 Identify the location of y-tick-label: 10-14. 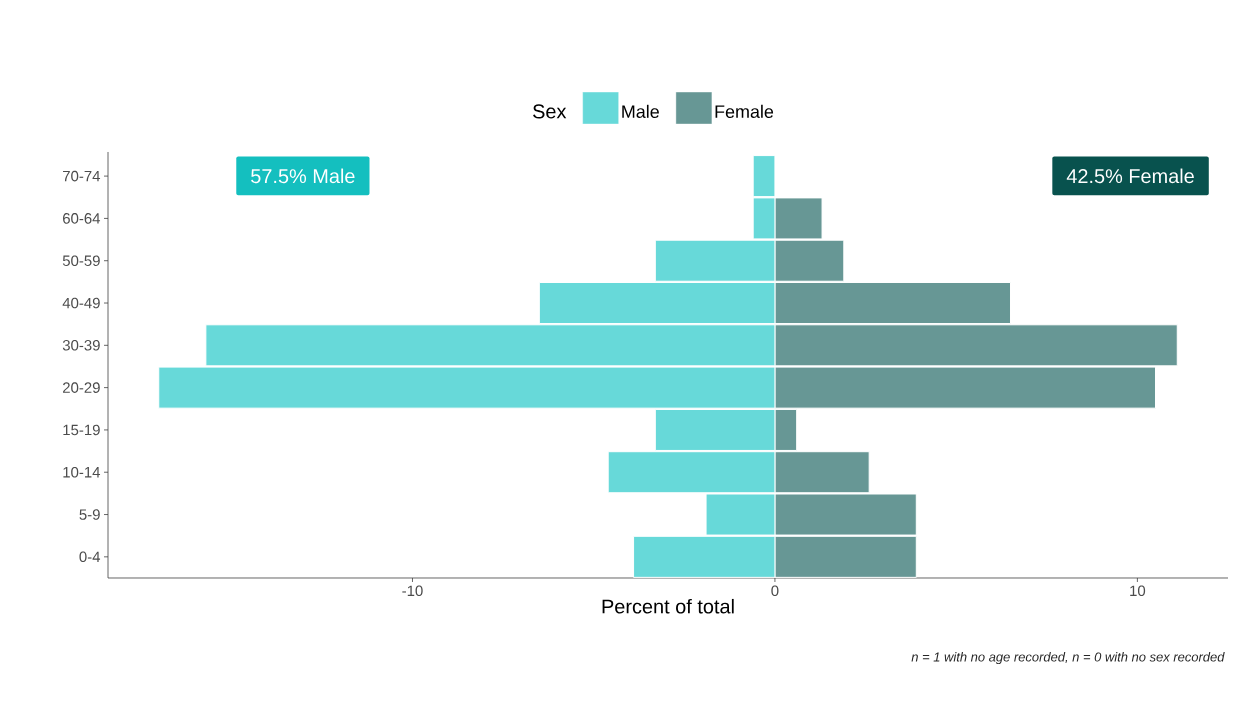
(82, 472).